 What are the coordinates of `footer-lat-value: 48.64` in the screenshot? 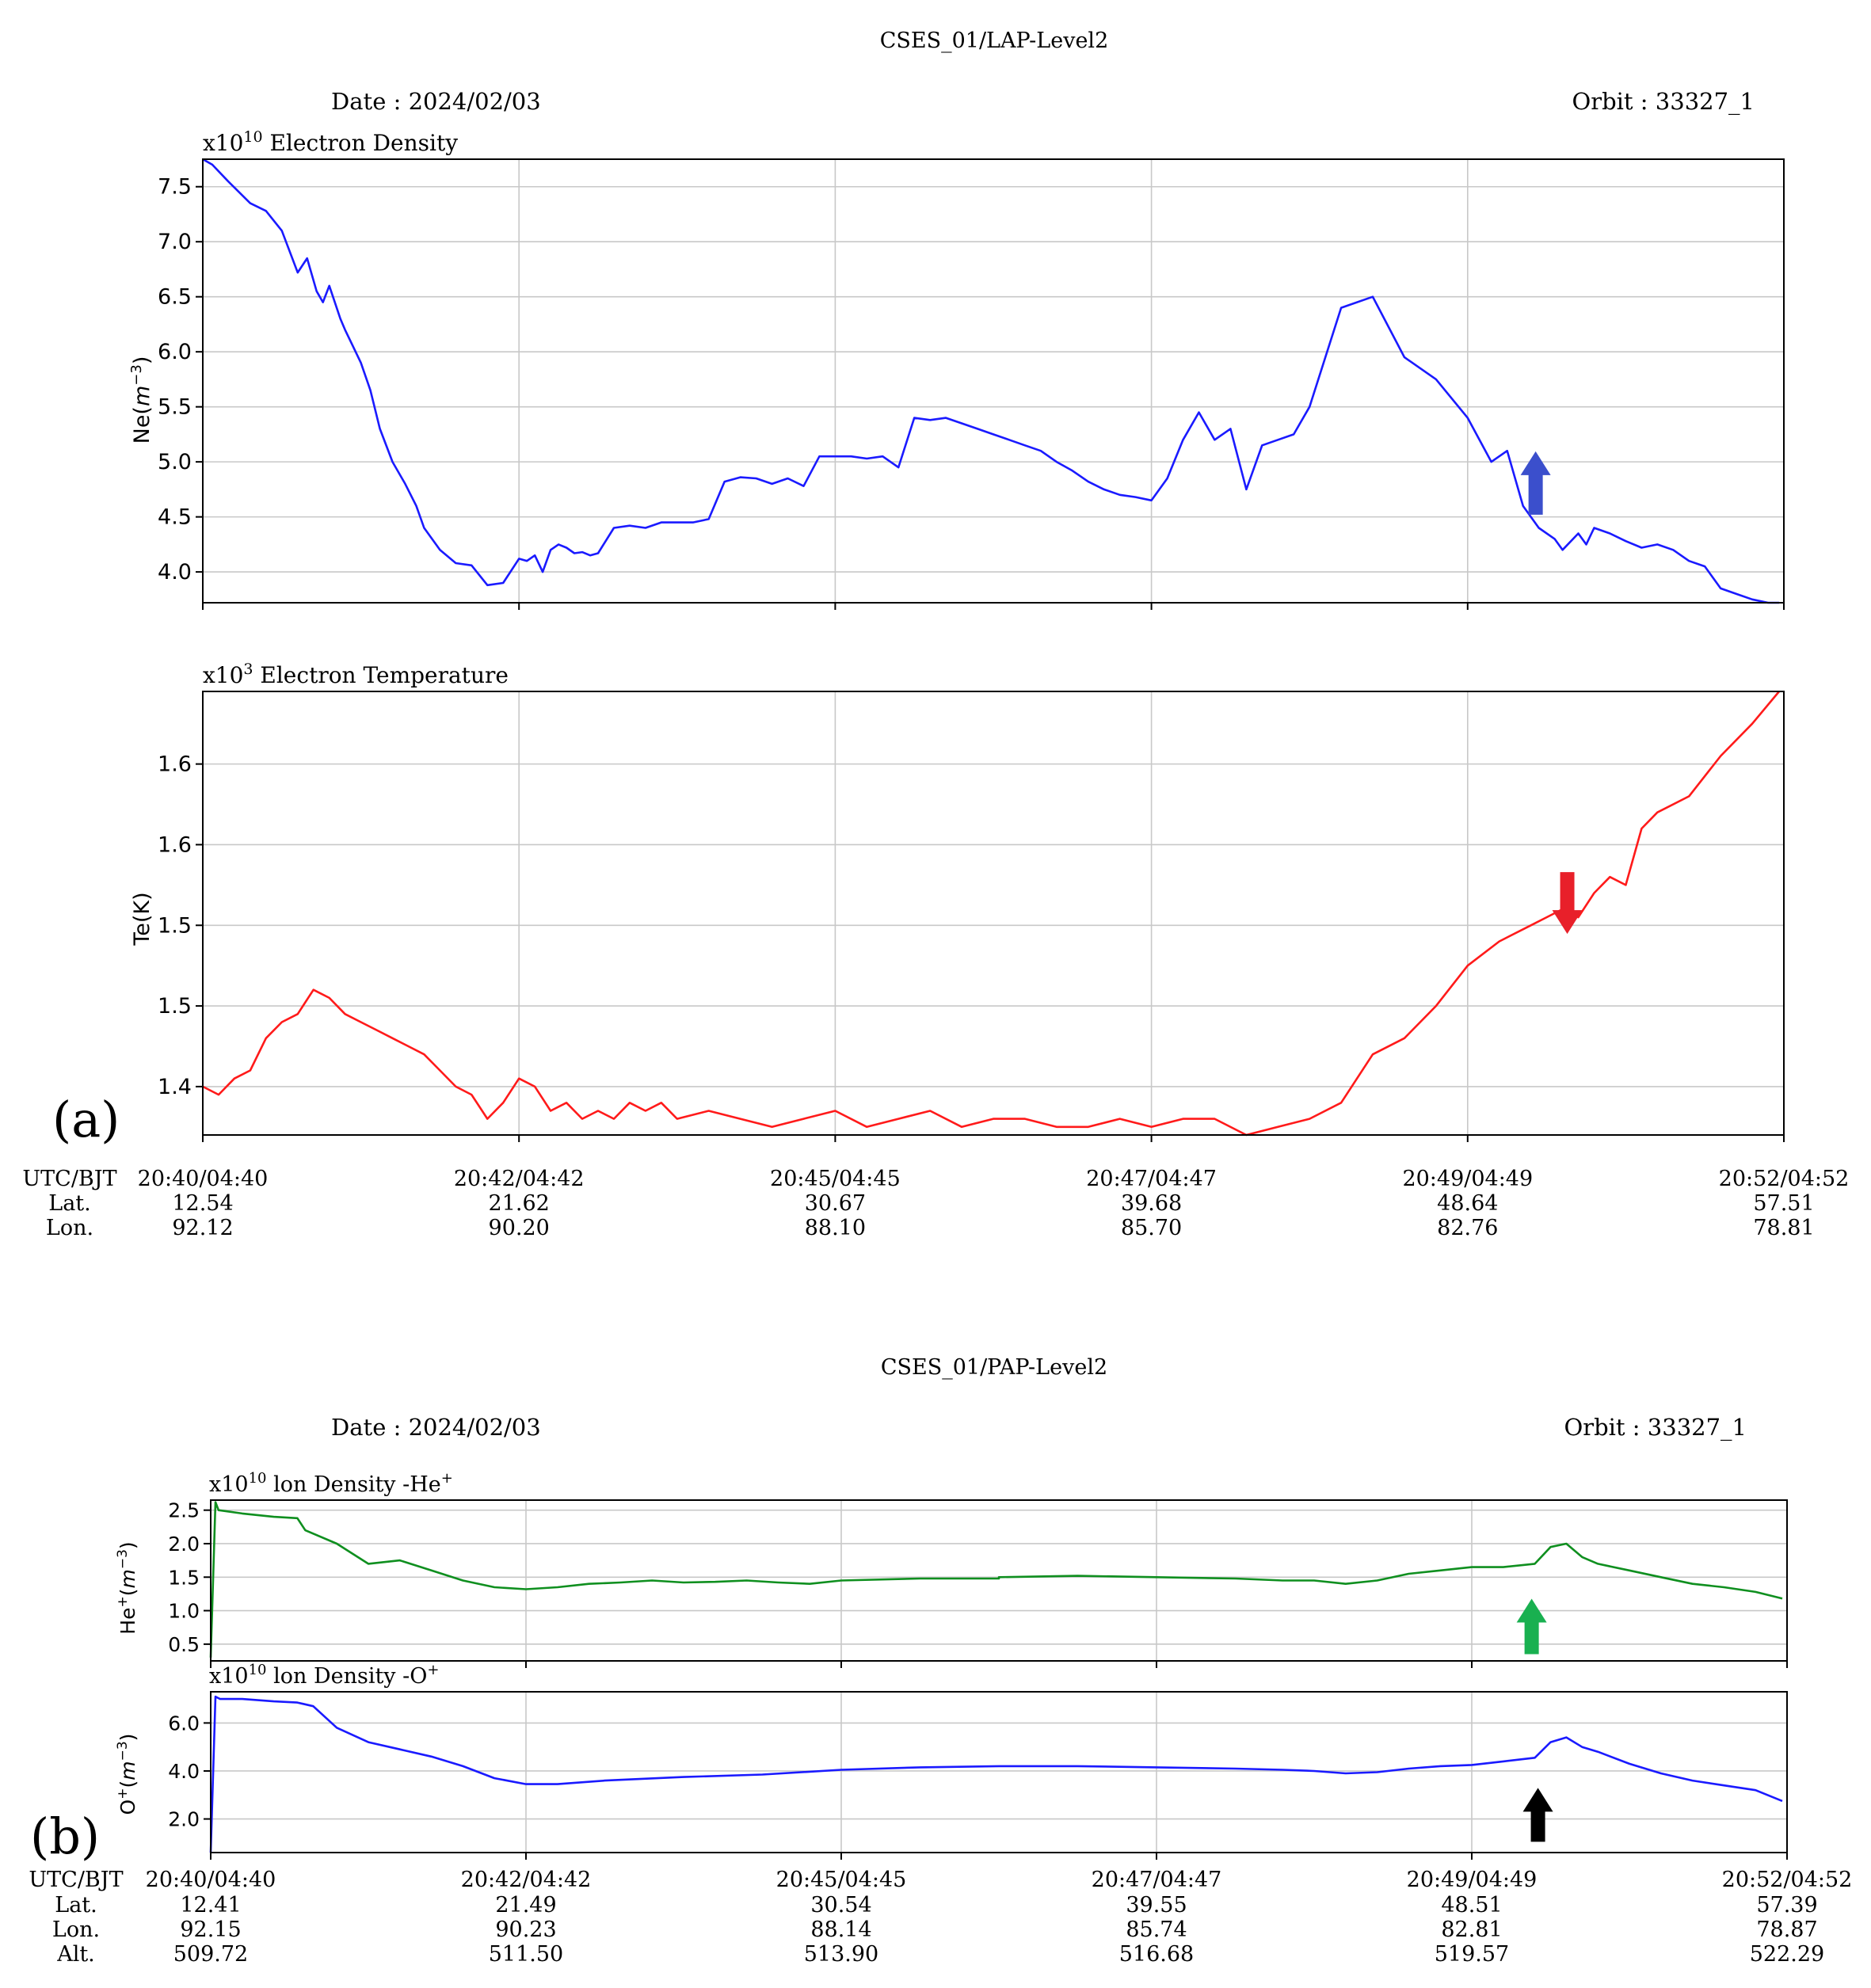 It's located at (1467, 1204).